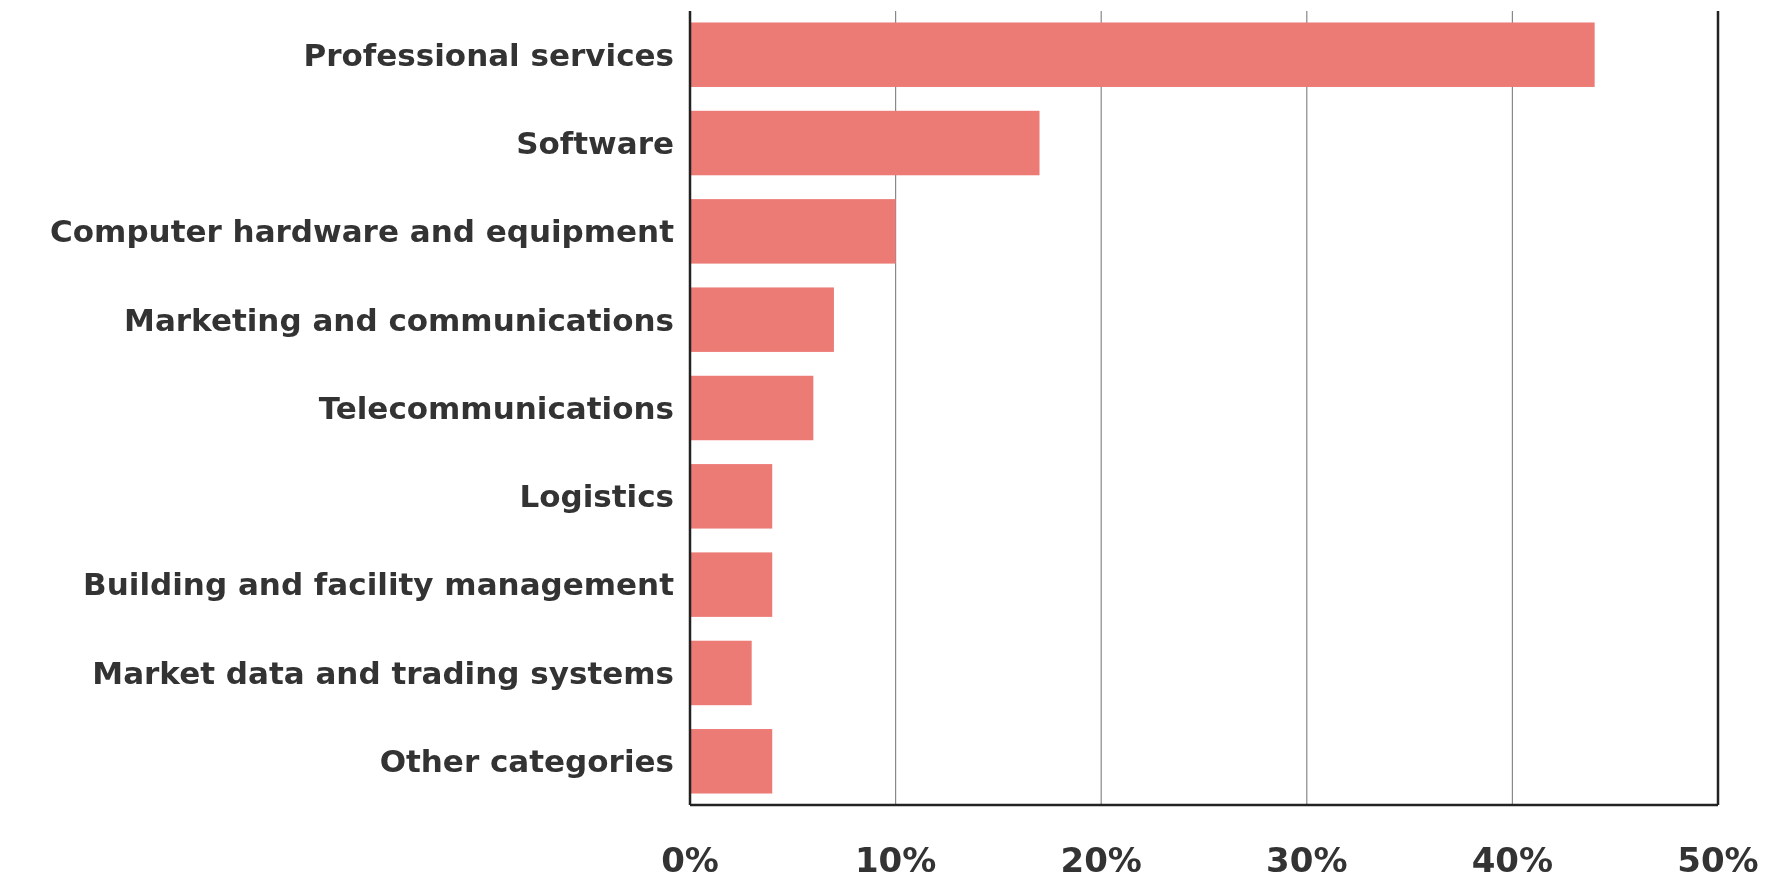 This screenshot has height=882, width=1766. I want to click on y-tick-label: Other categories, so click(526, 761).